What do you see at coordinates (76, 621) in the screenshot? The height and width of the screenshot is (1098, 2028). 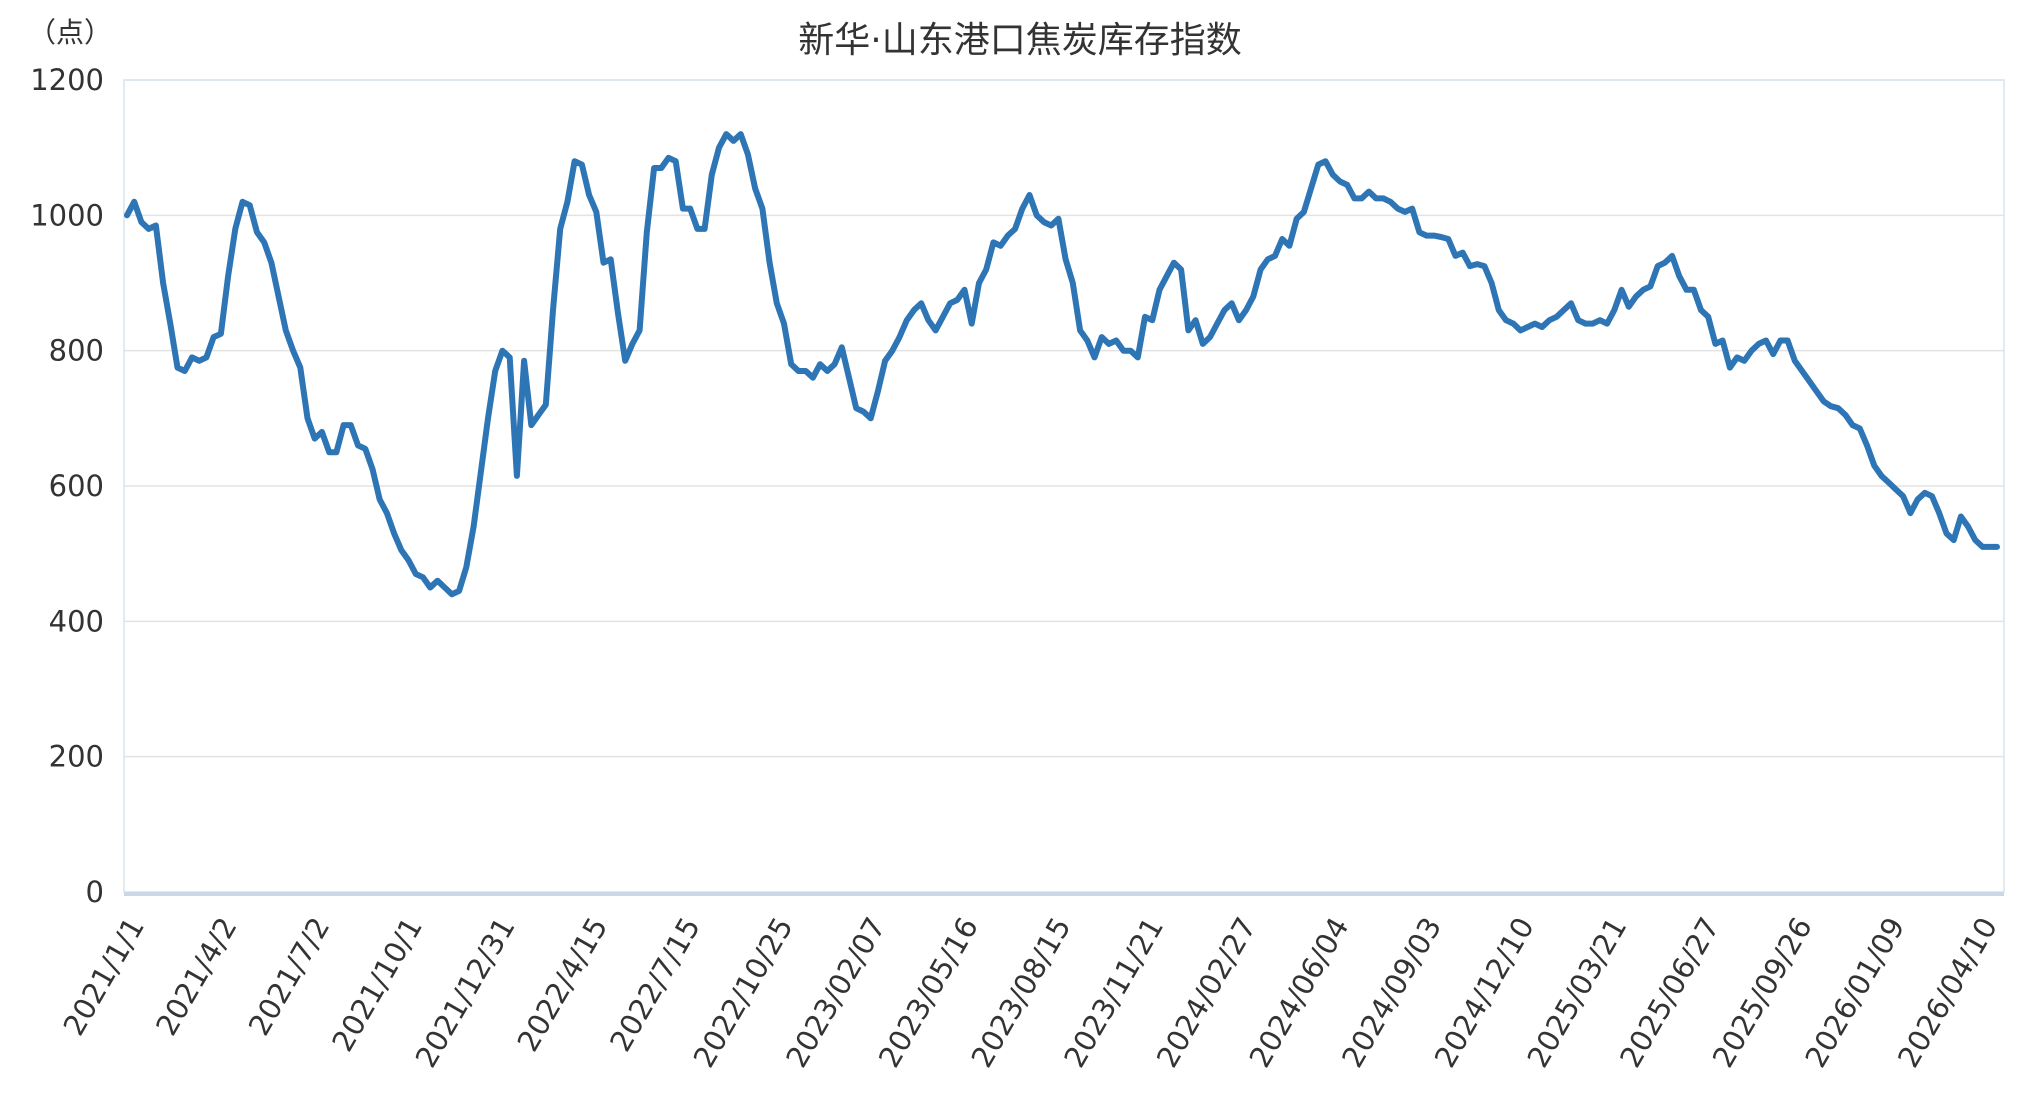 I see `y-tick-label: 400` at bounding box center [76, 621].